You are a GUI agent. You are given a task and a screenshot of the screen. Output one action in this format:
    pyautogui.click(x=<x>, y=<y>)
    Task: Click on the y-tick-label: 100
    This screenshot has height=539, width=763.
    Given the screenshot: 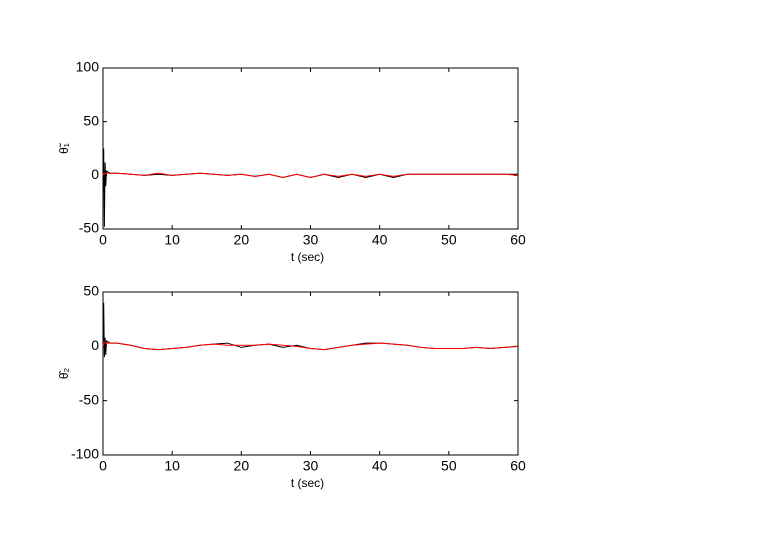 What is the action you would take?
    pyautogui.click(x=88, y=67)
    